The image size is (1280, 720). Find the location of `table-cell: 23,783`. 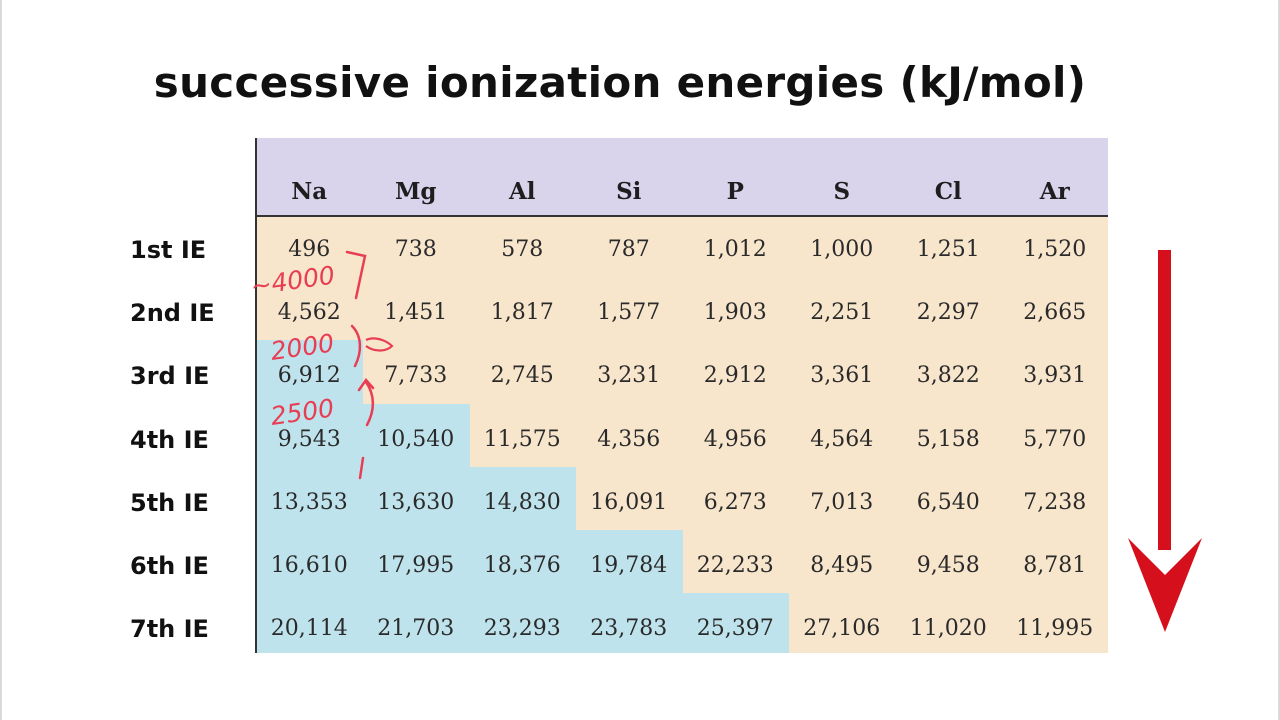

table-cell: 23,783 is located at coordinates (629, 629).